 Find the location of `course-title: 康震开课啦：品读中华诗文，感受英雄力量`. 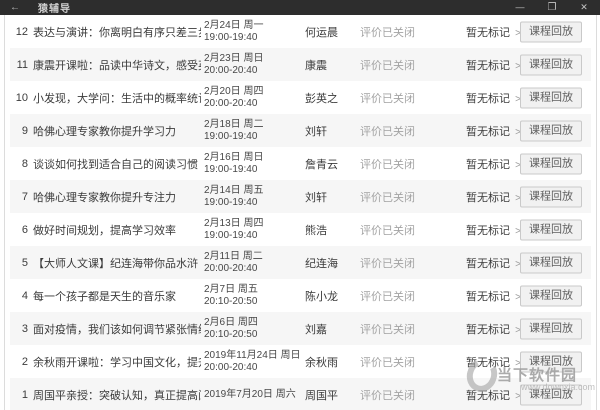

course-title: 康震开课啦：品读中华诗文，感受英雄力量 is located at coordinates (117, 65).